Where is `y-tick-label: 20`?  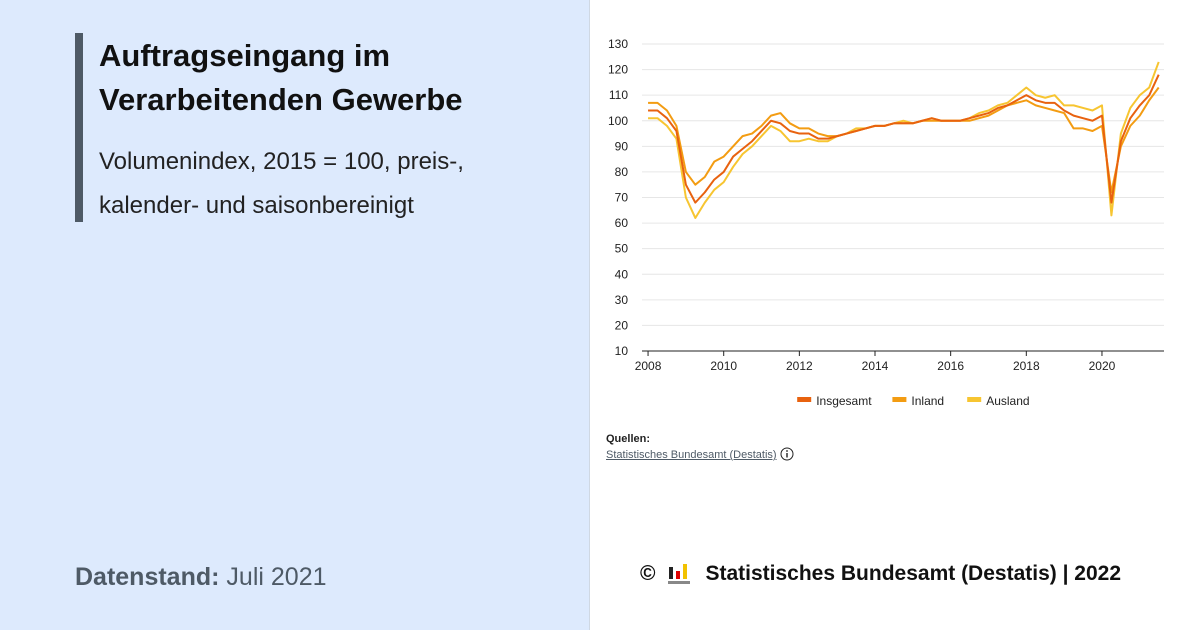 y-tick-label: 20 is located at coordinates (622, 325).